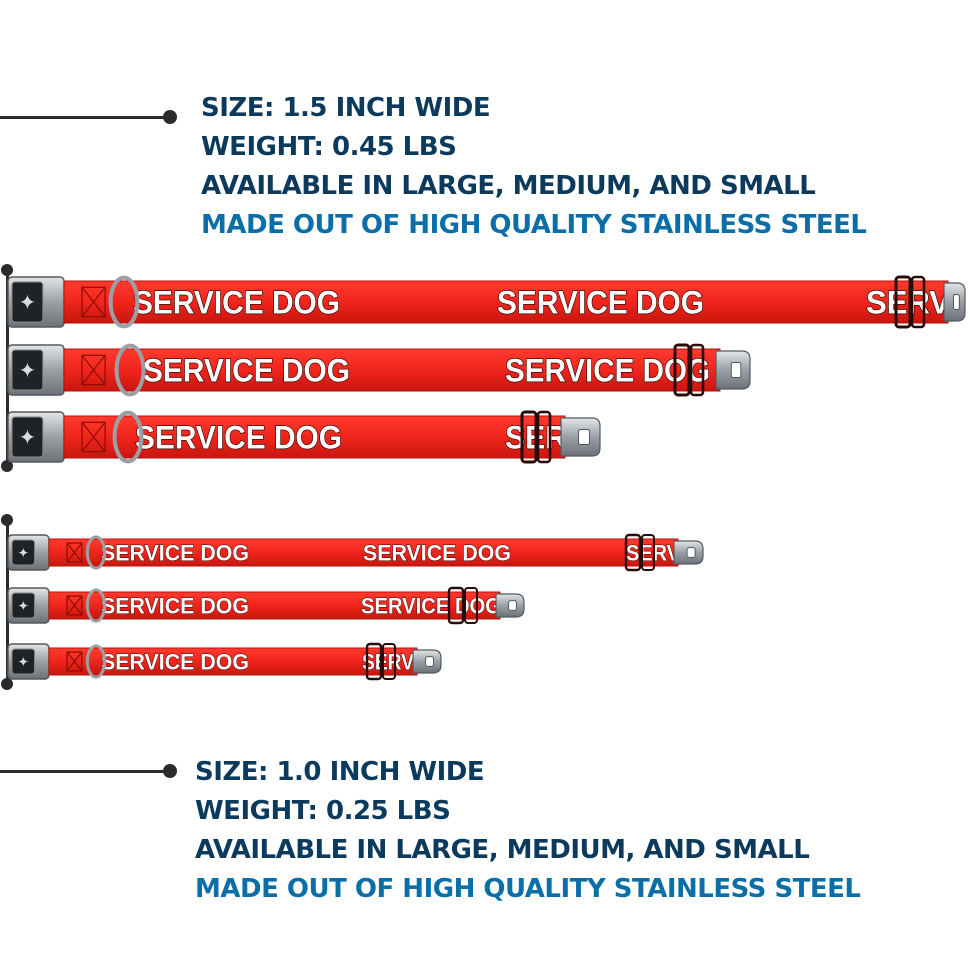 The height and width of the screenshot is (971, 970). Describe the element at coordinates (170, 771) in the screenshot. I see `bottom-spec-leader-dot` at that location.